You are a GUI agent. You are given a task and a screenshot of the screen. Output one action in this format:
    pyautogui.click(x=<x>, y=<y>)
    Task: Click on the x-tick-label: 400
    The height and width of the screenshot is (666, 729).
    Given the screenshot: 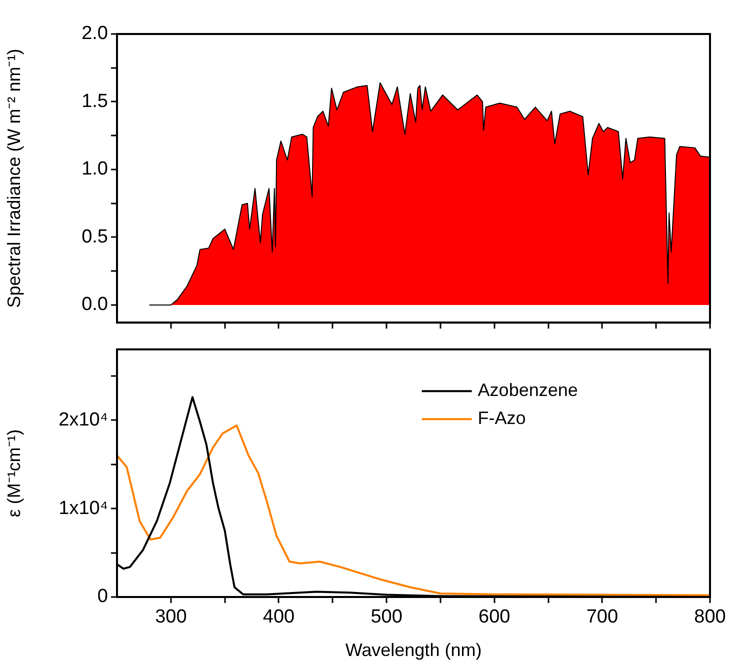 What is the action you would take?
    pyautogui.click(x=278, y=617)
    